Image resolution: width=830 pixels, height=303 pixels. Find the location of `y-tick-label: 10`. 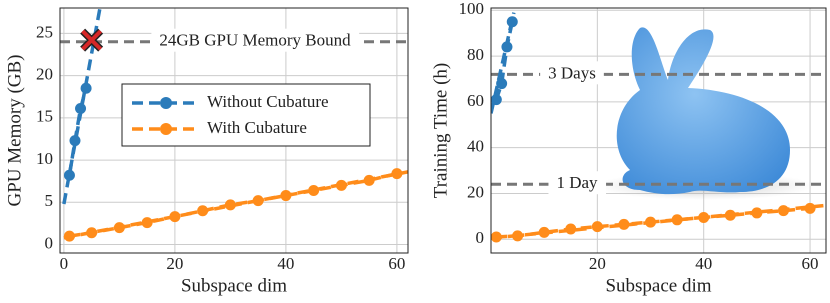

y-tick-label: 10 is located at coordinates (44, 158).